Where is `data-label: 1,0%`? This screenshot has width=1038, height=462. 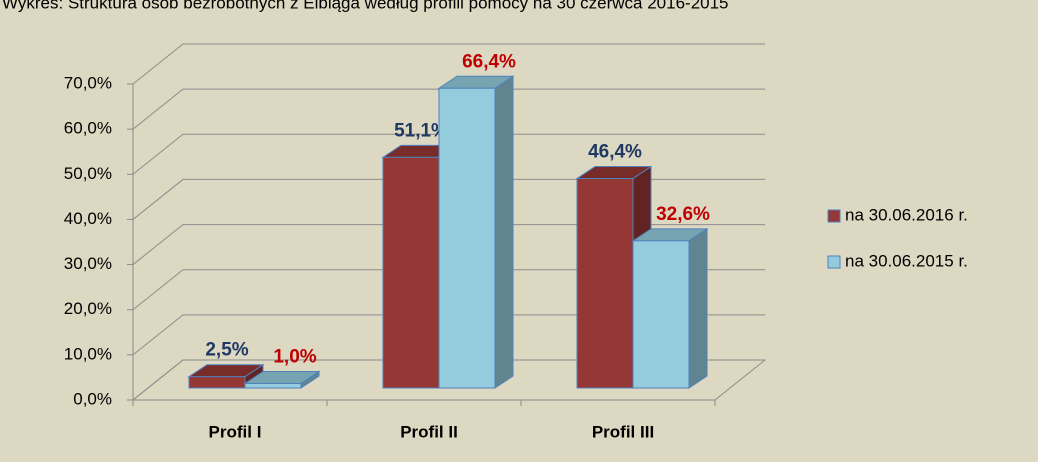
data-label: 1,0% is located at coordinates (294, 357).